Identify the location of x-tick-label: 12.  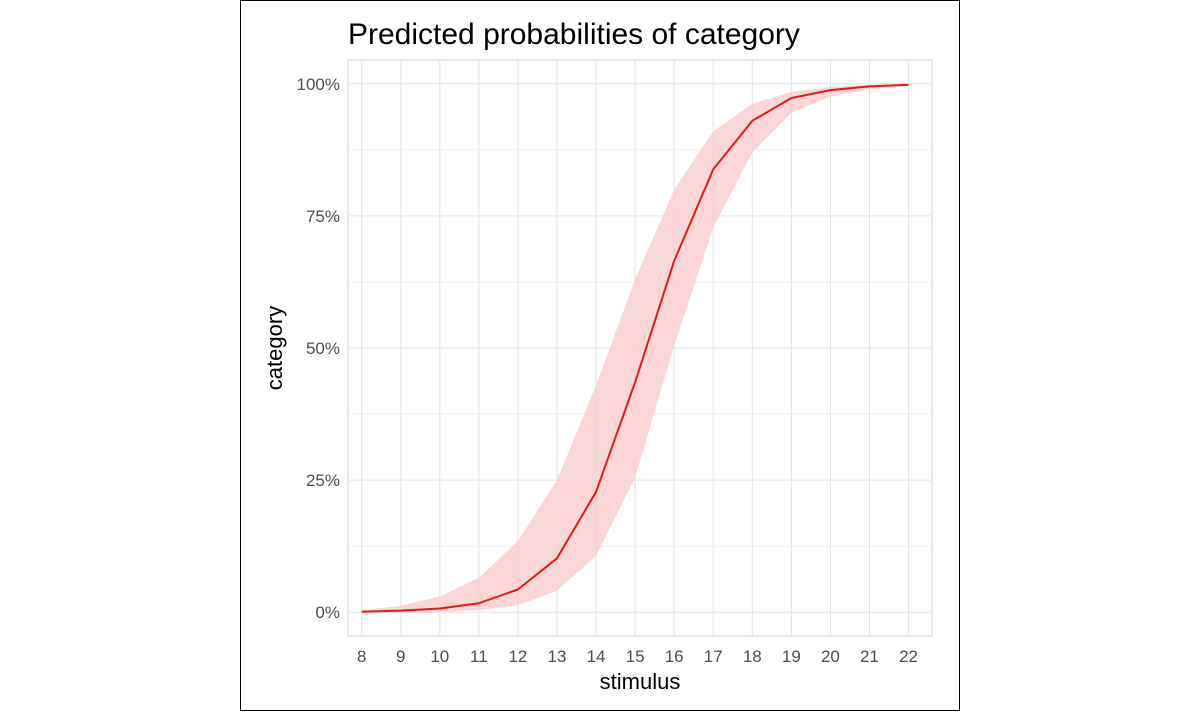
(517, 656).